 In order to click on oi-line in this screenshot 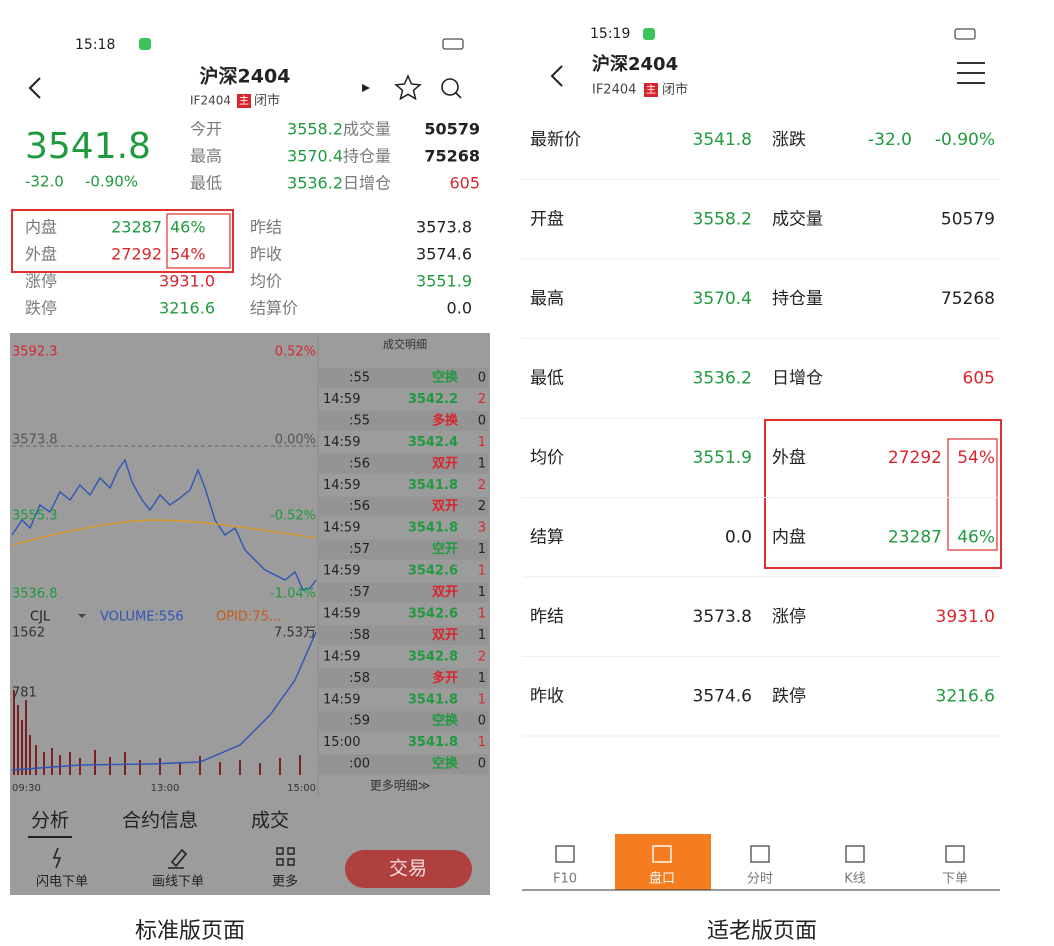, I will do `click(164, 701)`.